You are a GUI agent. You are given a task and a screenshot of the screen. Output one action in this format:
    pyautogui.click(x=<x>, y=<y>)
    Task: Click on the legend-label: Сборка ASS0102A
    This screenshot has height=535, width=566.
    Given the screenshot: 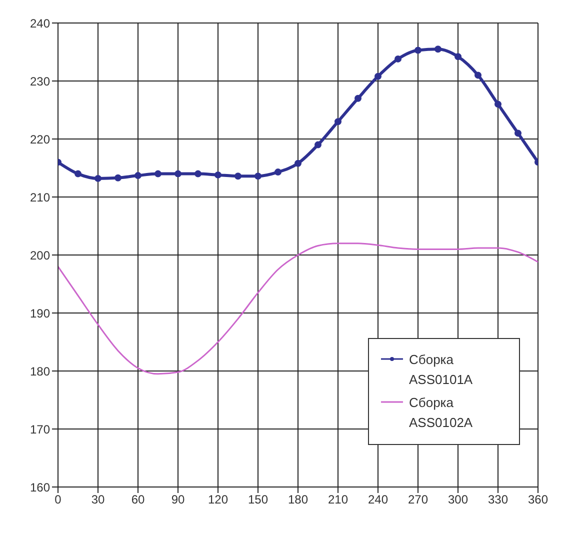 What is the action you would take?
    pyautogui.click(x=441, y=413)
    